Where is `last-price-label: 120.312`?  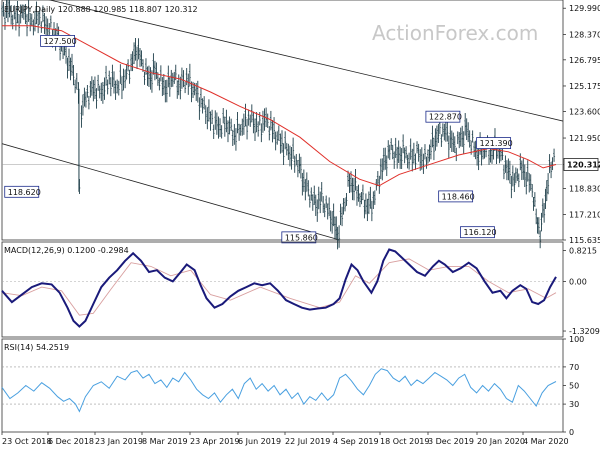
last-price-label: 120.312 is located at coordinates (583, 164).